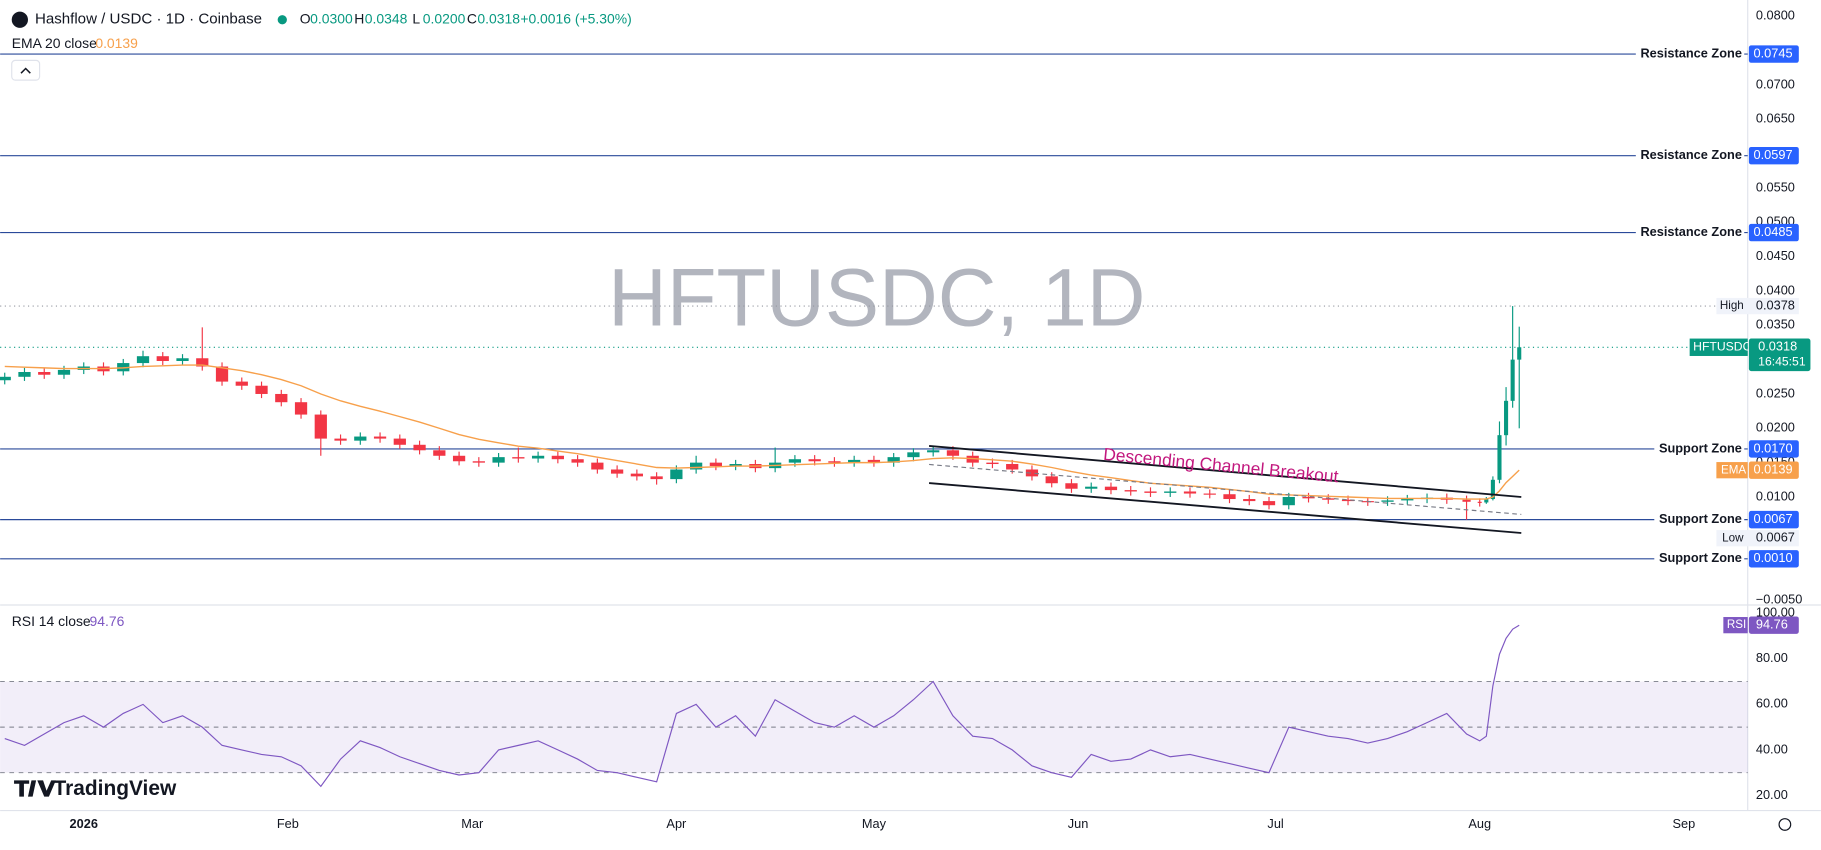 The width and height of the screenshot is (1821, 850). Describe the element at coordinates (1775, 15) in the screenshot. I see `y-tick-label: 0.0800` at that location.